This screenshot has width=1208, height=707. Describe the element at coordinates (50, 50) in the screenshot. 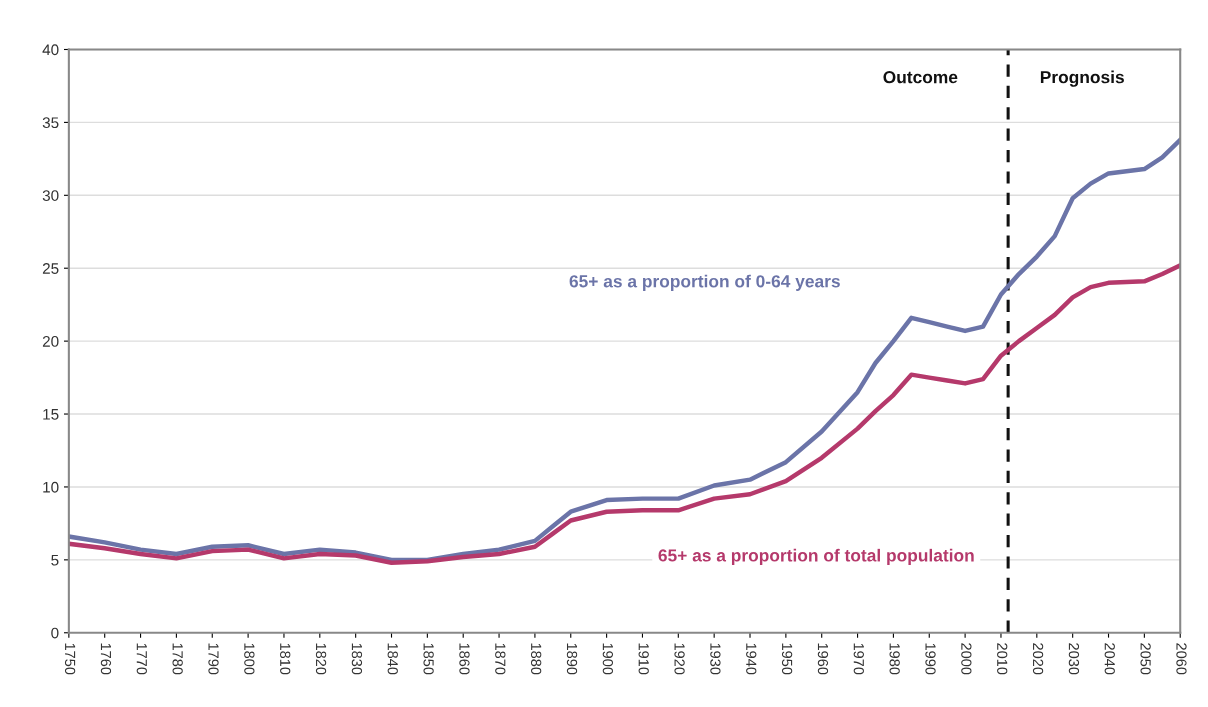

I see `y-tick-label: 40` at that location.